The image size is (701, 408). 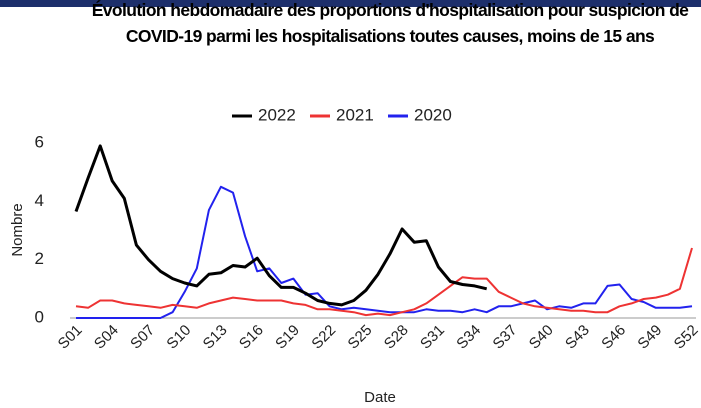 What do you see at coordinates (433, 114) in the screenshot?
I see `legend-label: 2020` at bounding box center [433, 114].